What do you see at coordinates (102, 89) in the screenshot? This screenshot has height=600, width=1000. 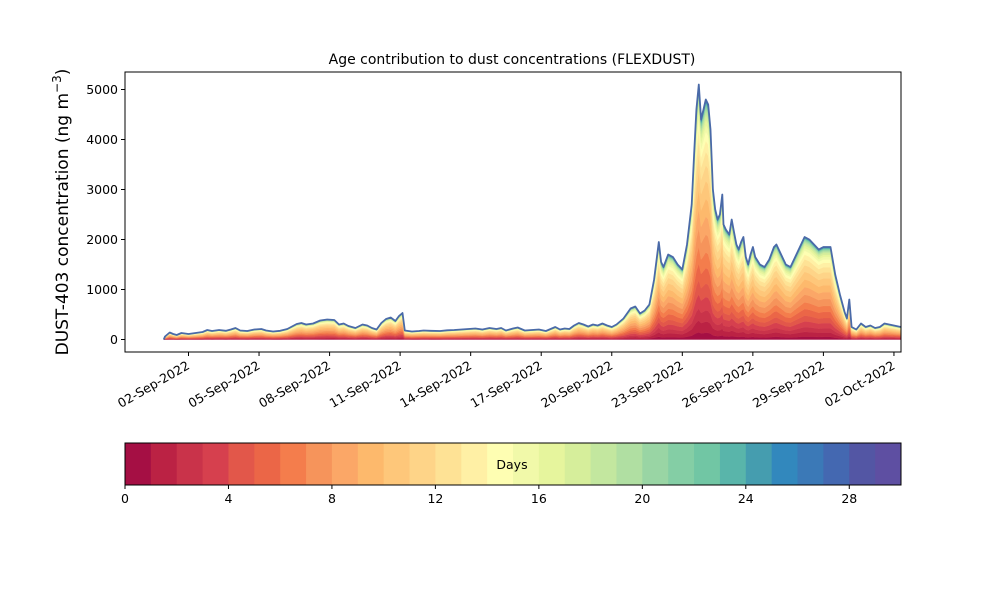 I see `y-tick-label: 5000` at bounding box center [102, 89].